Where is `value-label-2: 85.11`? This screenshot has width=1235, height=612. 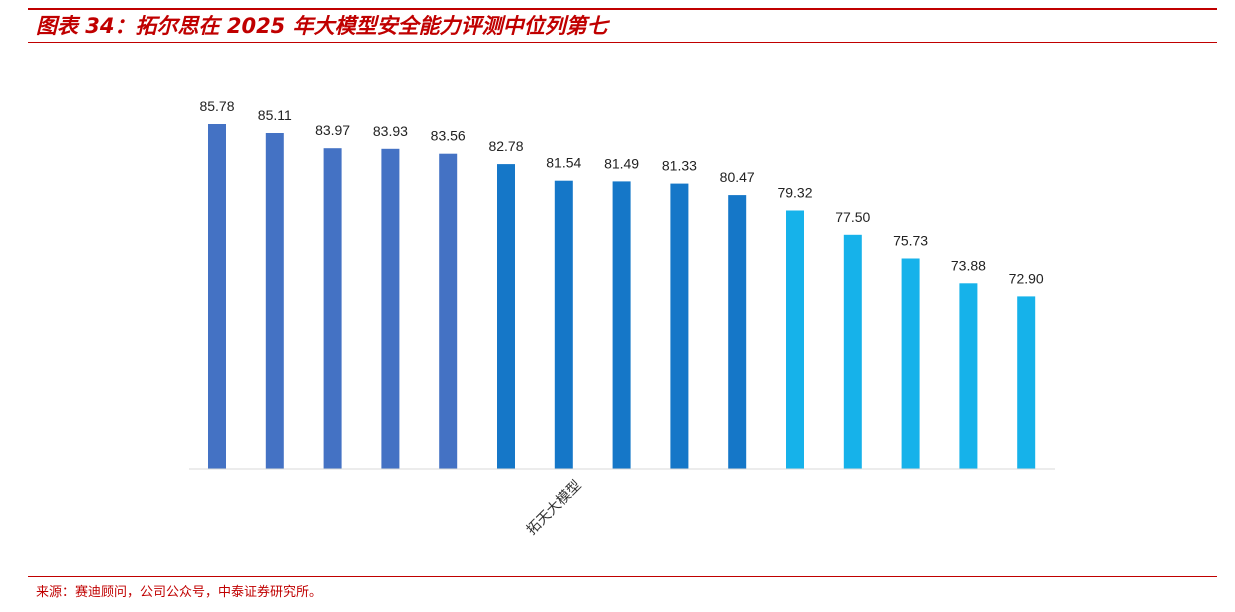 value-label-2: 85.11 is located at coordinates (275, 115).